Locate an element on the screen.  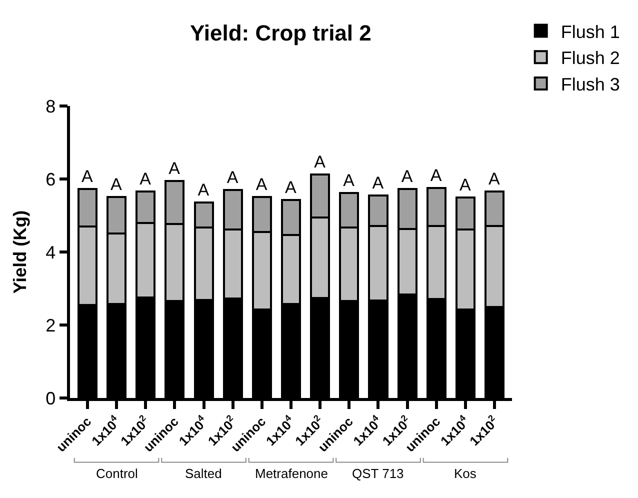
legend-label: Flush 1 is located at coordinates (590, 32).